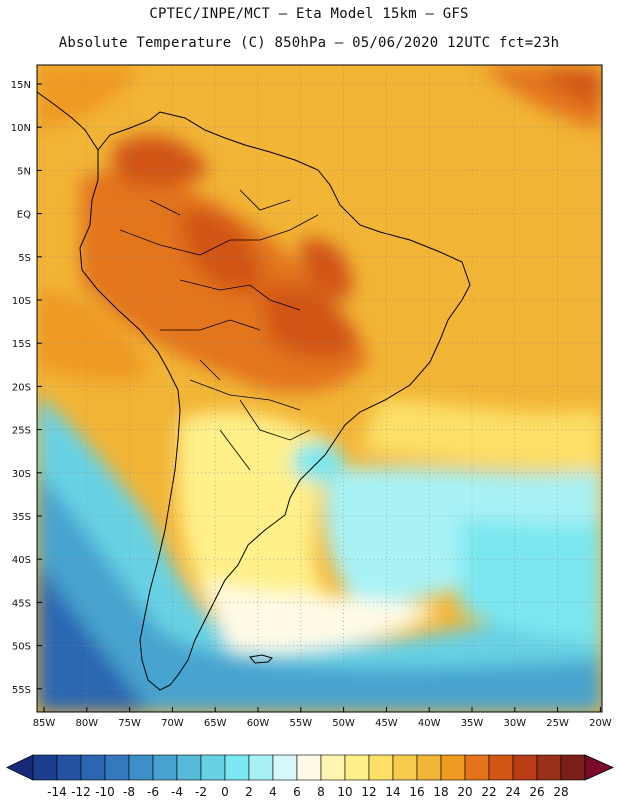 Image resolution: width=618 pixels, height=800 pixels. I want to click on lon-tick-label: 55W, so click(300, 723).